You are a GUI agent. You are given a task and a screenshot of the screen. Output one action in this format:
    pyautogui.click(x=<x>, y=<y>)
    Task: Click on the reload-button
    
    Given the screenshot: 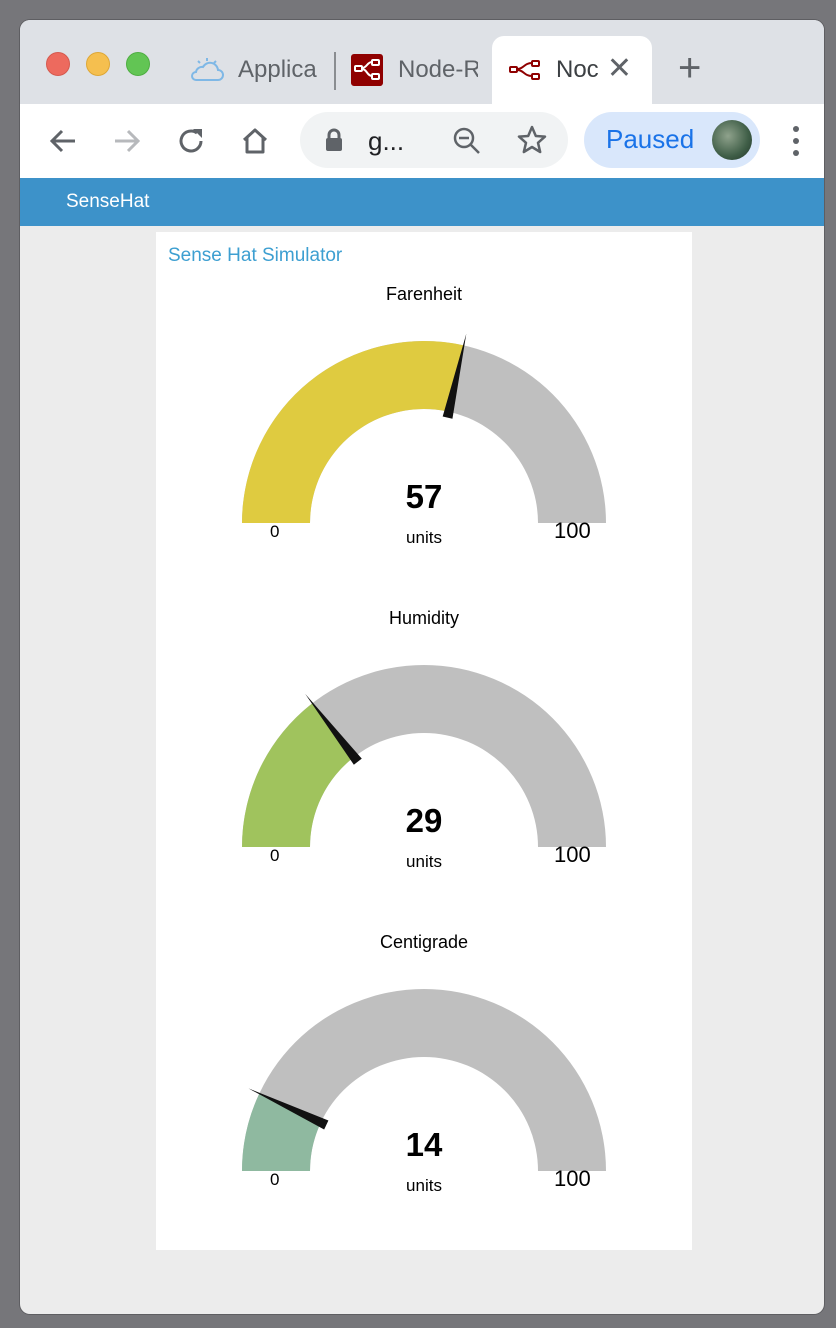 What is the action you would take?
    pyautogui.click(x=191, y=141)
    